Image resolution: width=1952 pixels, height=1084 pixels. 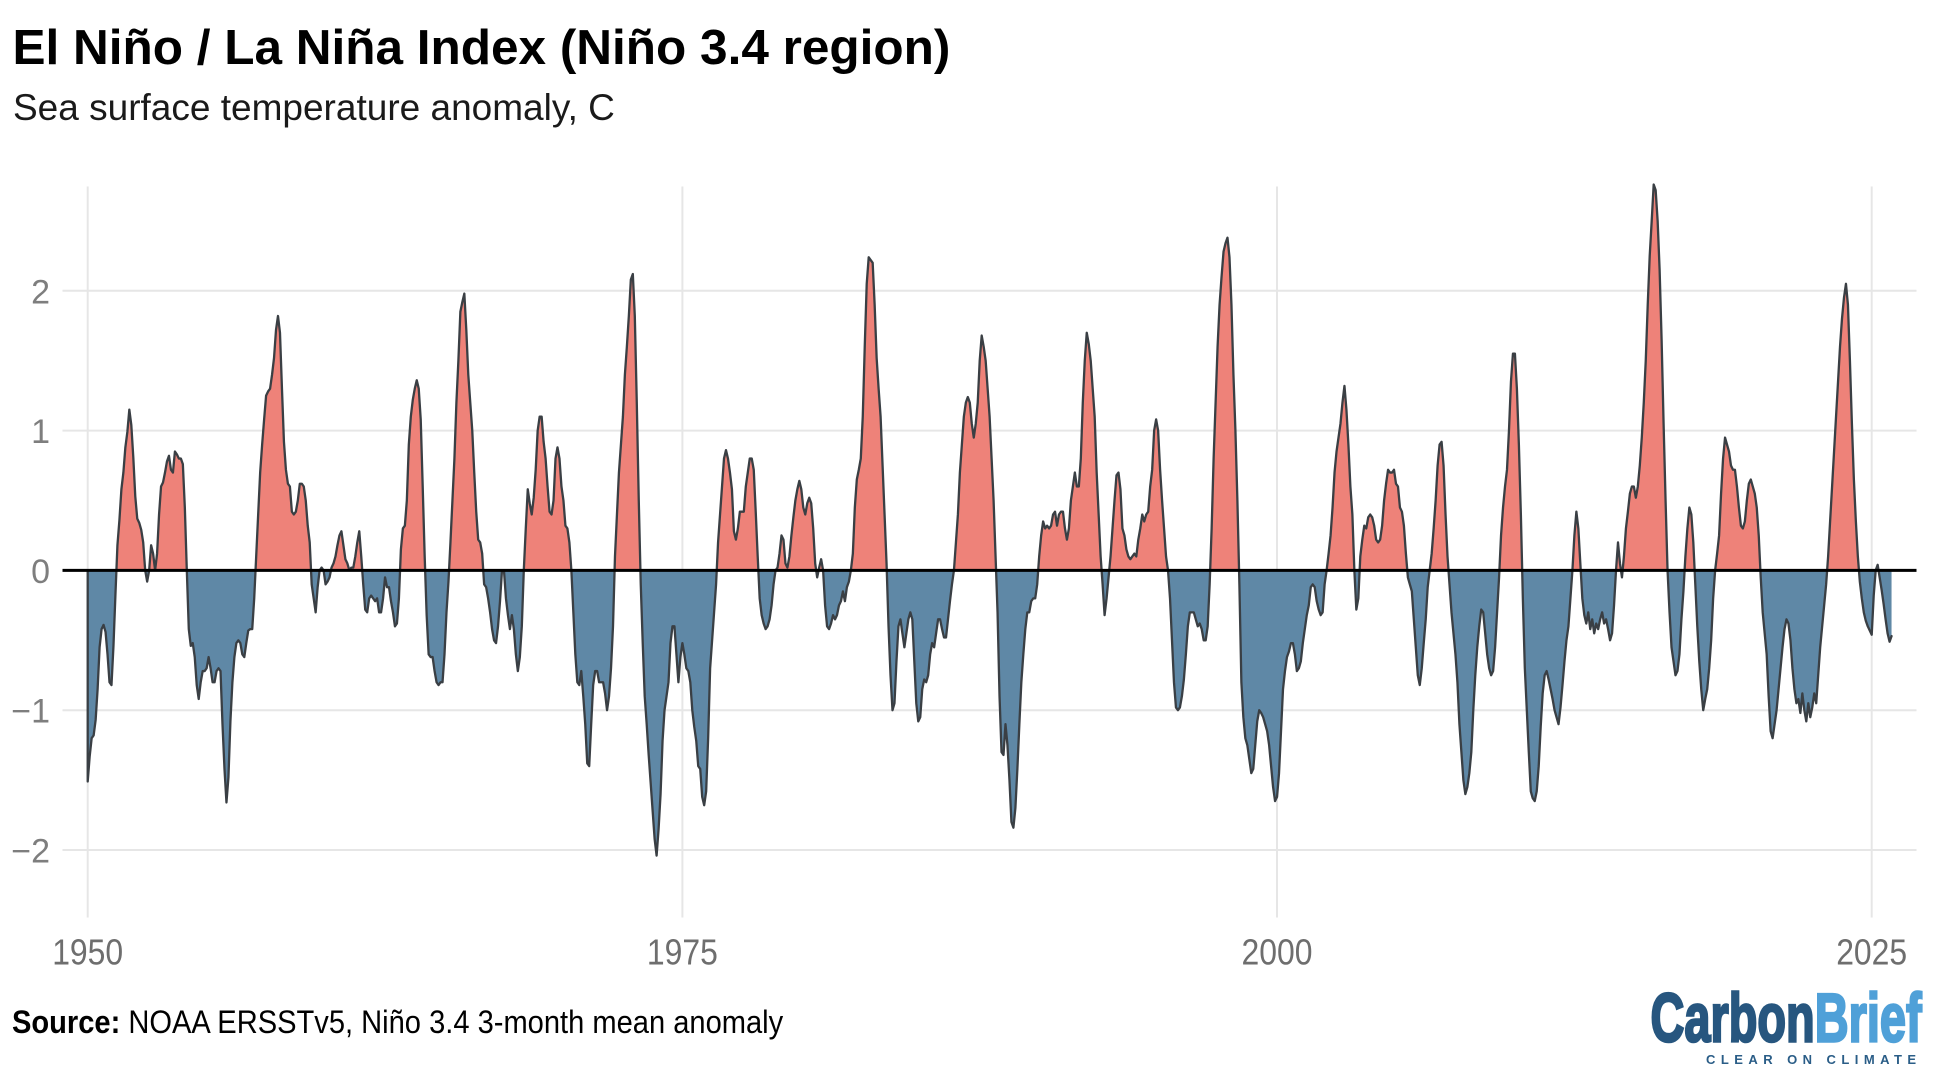 What do you see at coordinates (30, 852) in the screenshot?
I see `svg-text: −2` at bounding box center [30, 852].